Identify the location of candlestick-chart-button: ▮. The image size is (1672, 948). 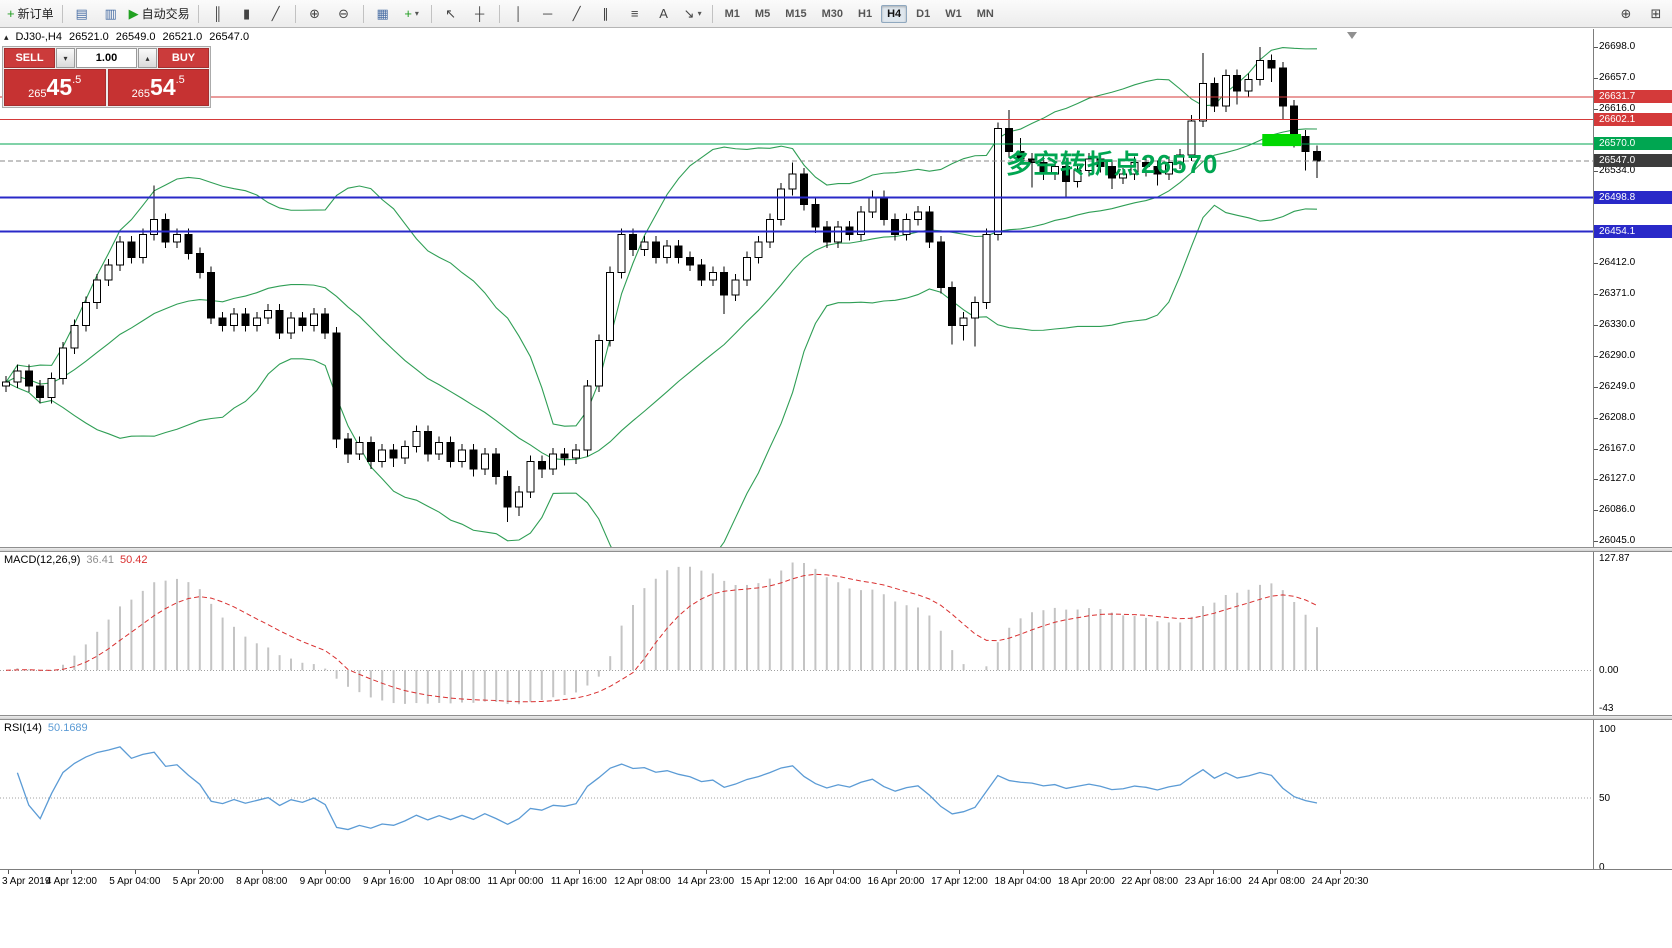
(247, 14).